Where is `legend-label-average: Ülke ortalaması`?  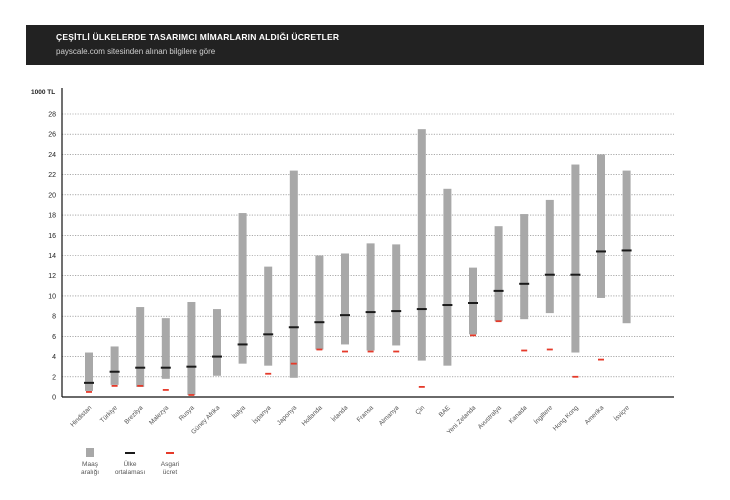 legend-label-average: Ülke ortalaması is located at coordinates (130, 468).